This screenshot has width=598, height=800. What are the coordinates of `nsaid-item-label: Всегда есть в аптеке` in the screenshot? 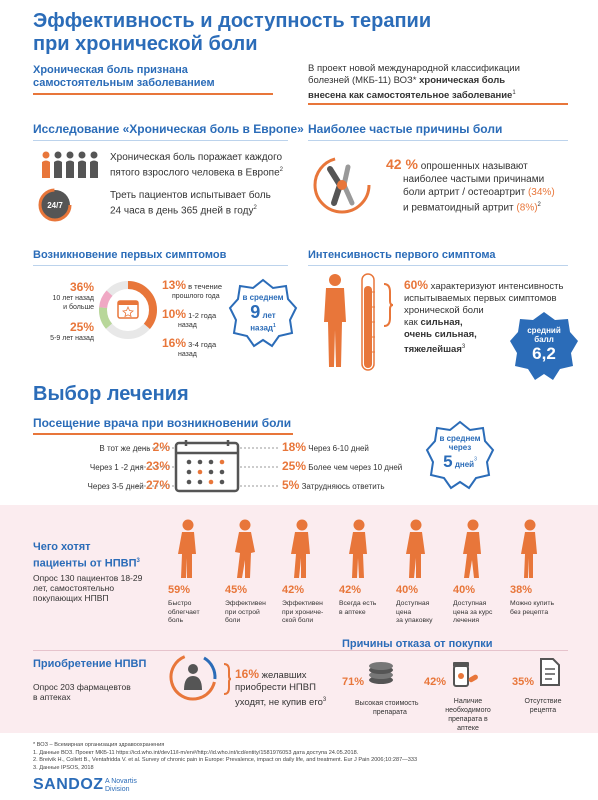 It's located at (357, 608).